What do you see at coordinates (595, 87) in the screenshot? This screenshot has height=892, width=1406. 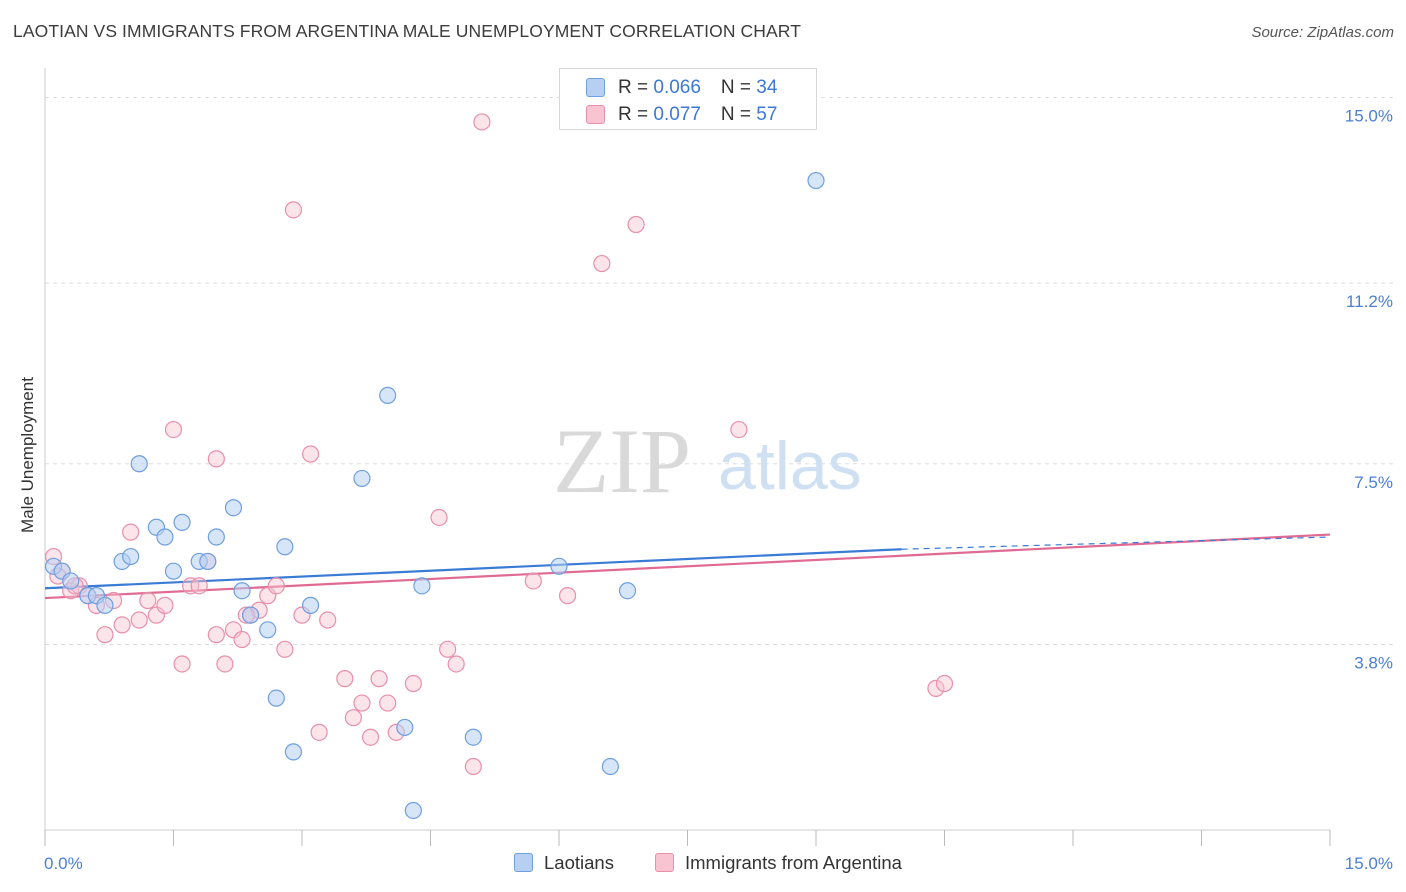 I see `laotians-swatch` at bounding box center [595, 87].